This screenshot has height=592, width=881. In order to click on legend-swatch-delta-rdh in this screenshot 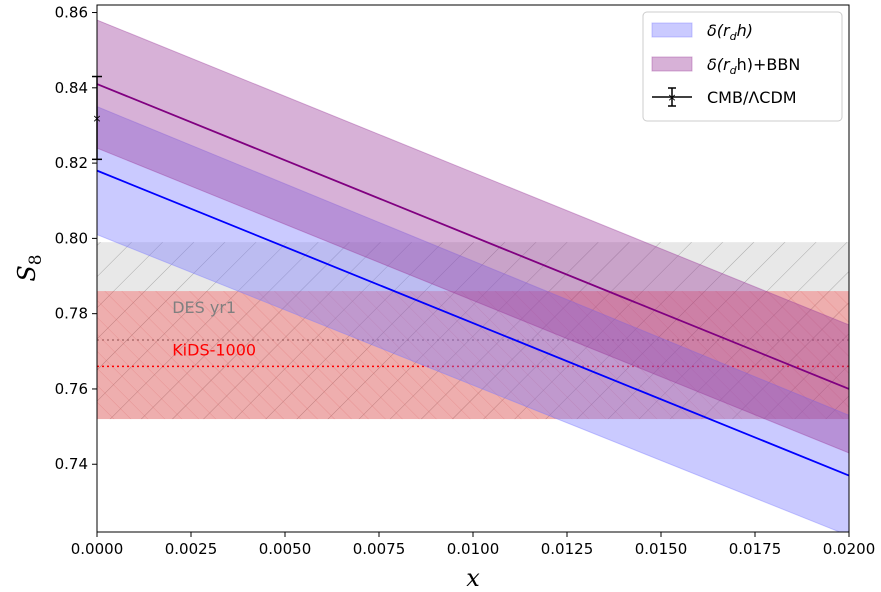, I will do `click(672, 30)`.